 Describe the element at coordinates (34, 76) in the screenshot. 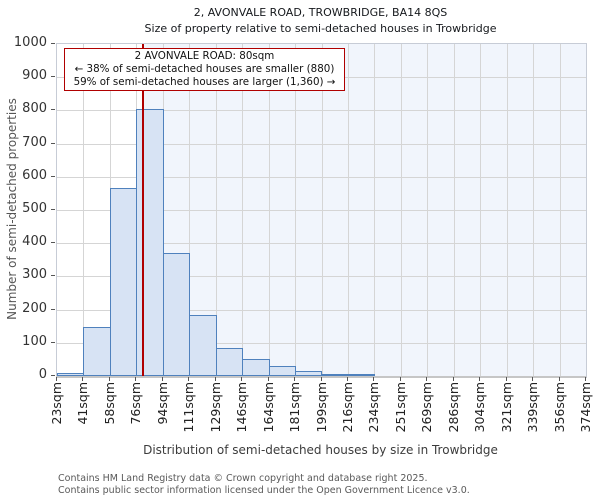

I see `y-axis-tick-label: 900` at that location.